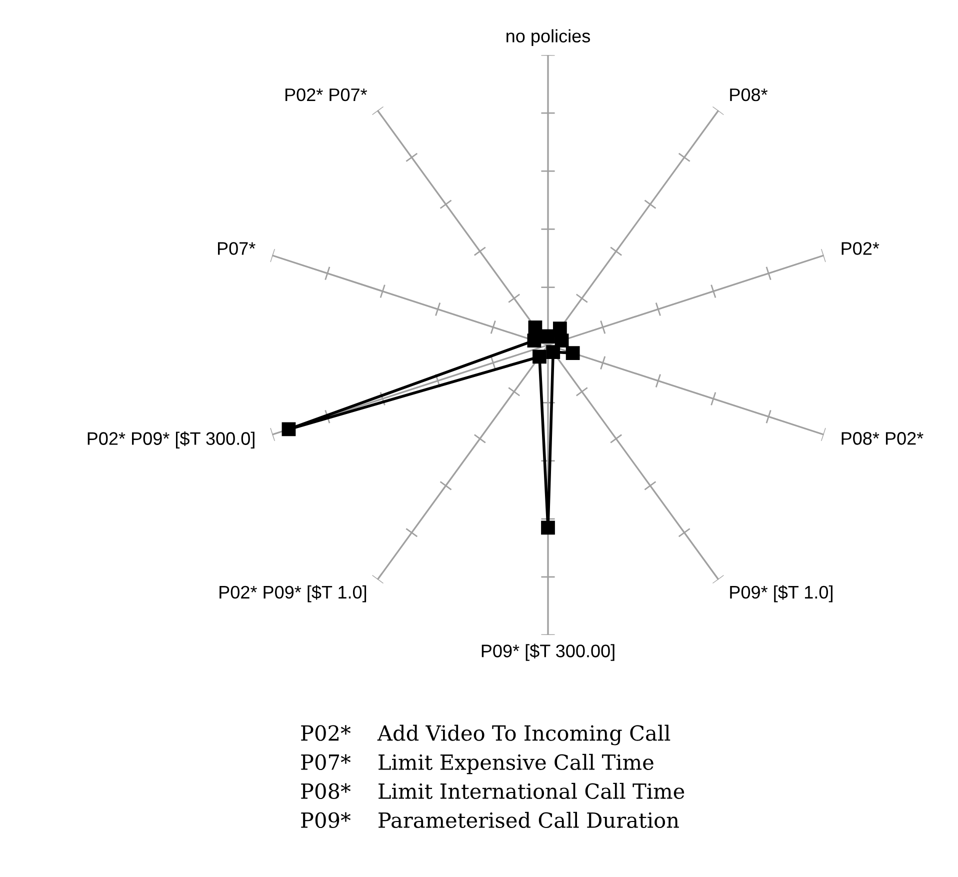  I want to click on spoke-label: P02* P07*, so click(327, 95).